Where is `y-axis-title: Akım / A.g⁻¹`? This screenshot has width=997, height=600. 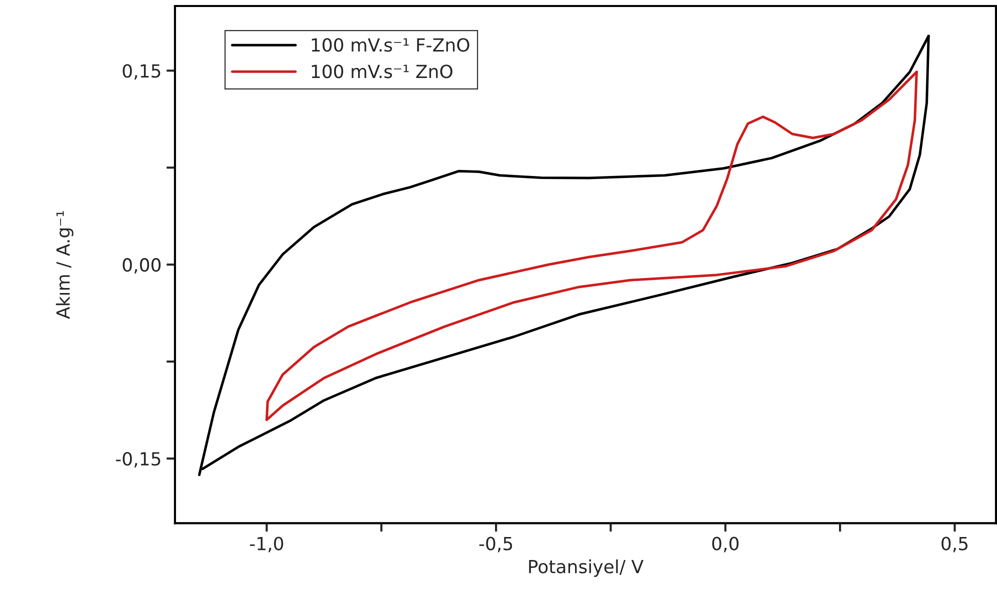 y-axis-title: Akım / A.g⁻¹ is located at coordinates (65, 265).